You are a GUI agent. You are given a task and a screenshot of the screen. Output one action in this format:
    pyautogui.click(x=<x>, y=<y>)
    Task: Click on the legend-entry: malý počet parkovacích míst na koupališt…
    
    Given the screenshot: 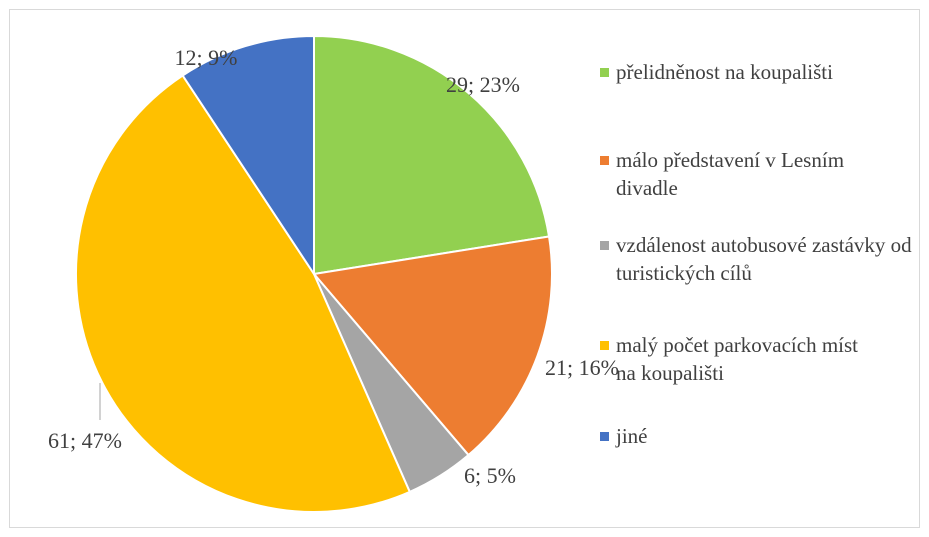 What is the action you would take?
    pyautogui.click(x=760, y=359)
    